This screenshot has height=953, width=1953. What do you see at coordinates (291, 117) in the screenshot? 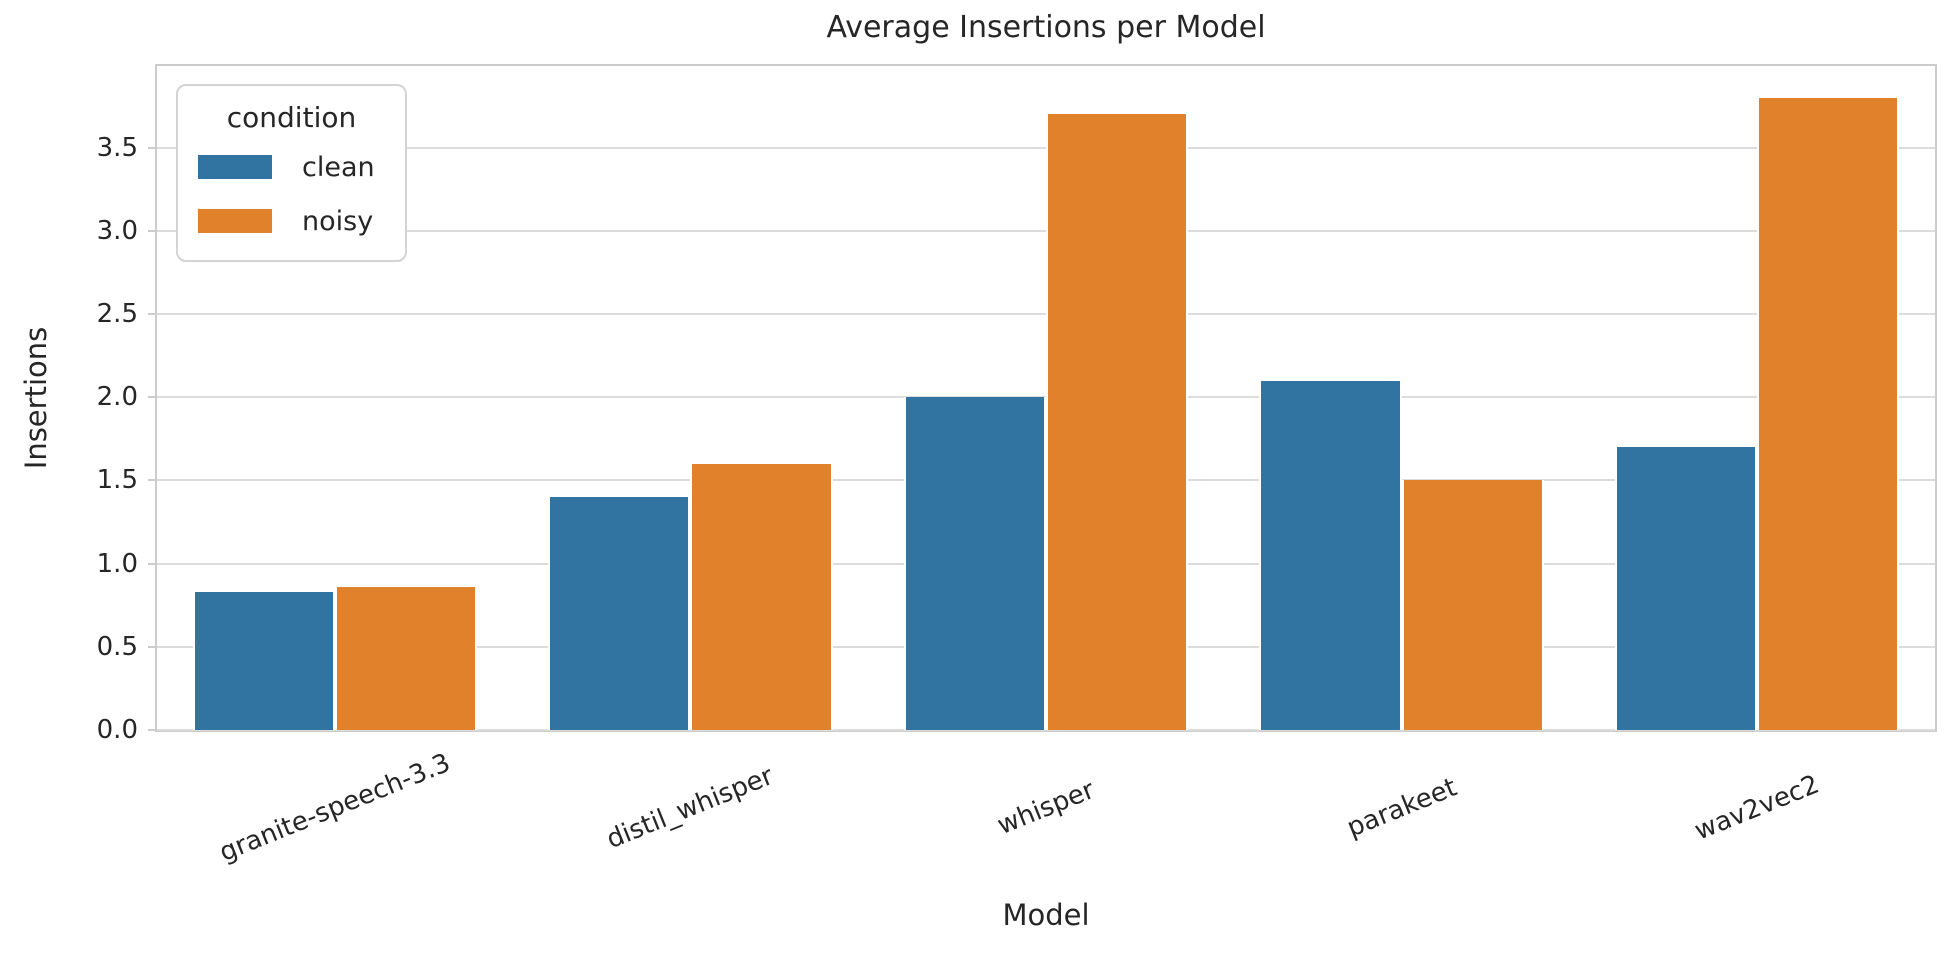
I see `legend-title: condition` at bounding box center [291, 117].